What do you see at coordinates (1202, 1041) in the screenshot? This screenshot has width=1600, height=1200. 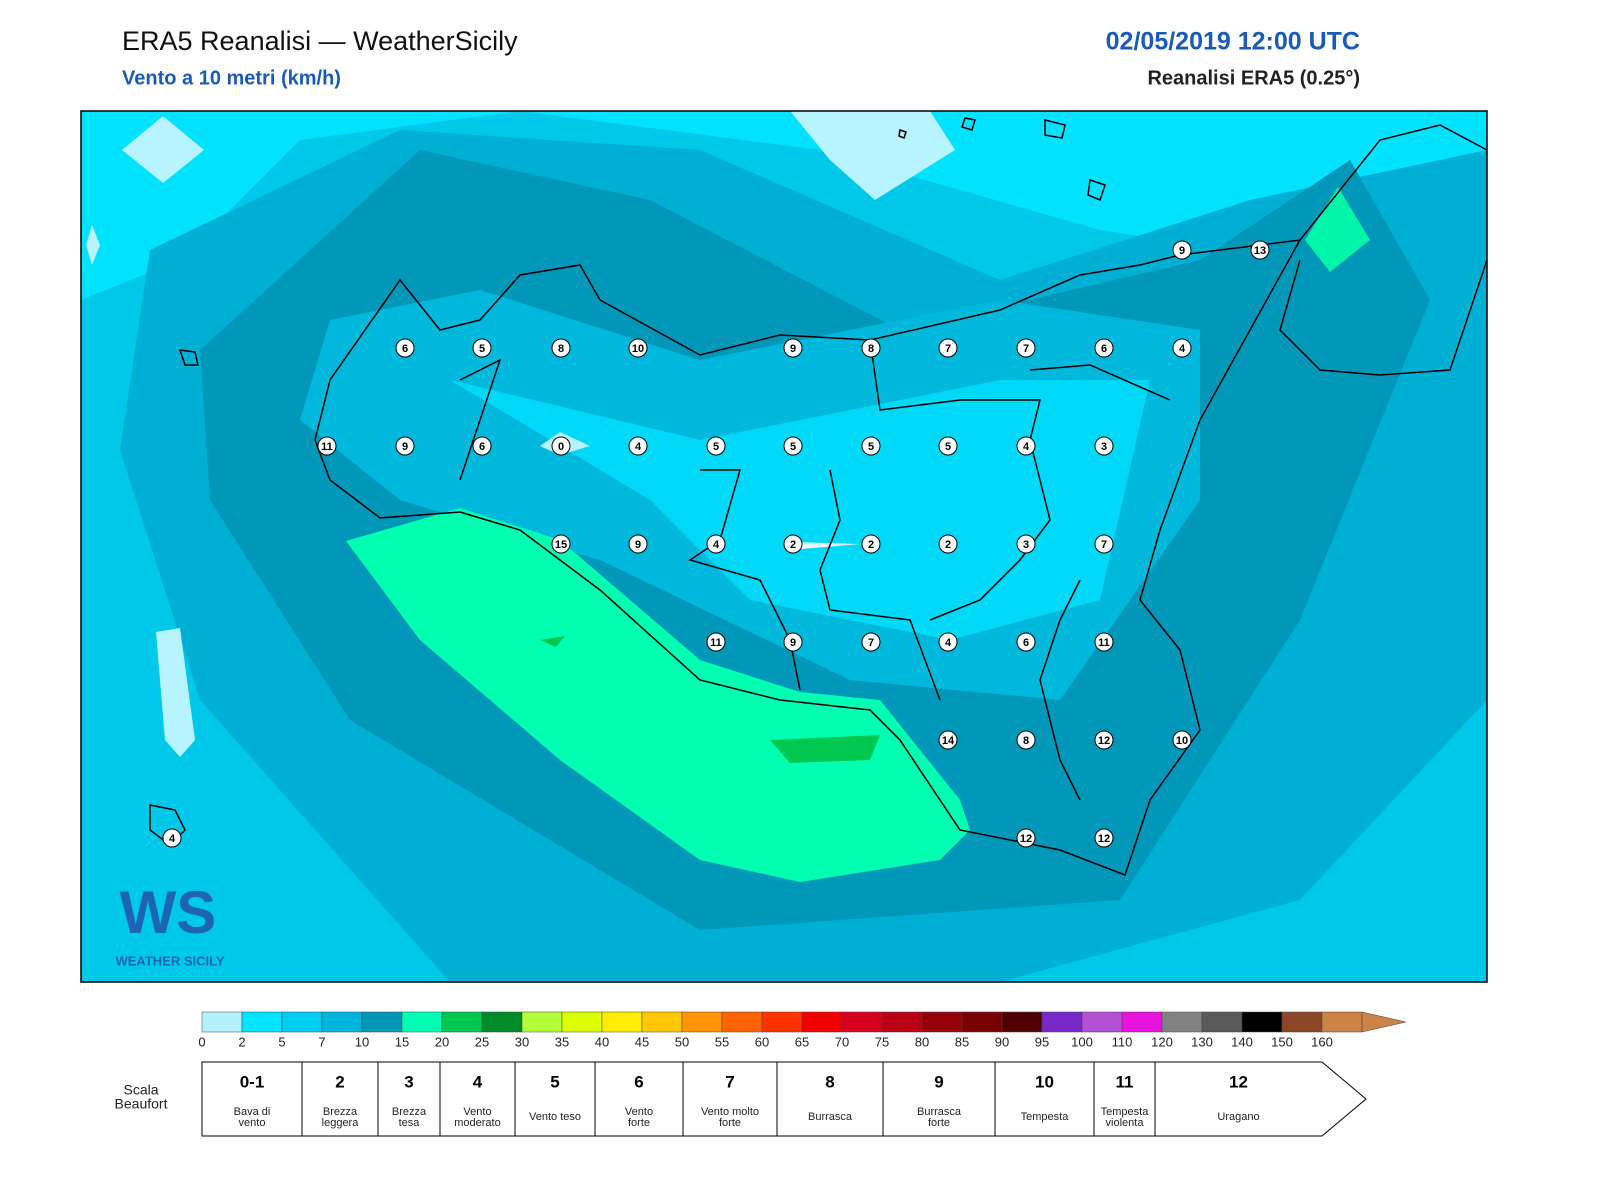 I see `colorbar-tick-label: 130` at bounding box center [1202, 1041].